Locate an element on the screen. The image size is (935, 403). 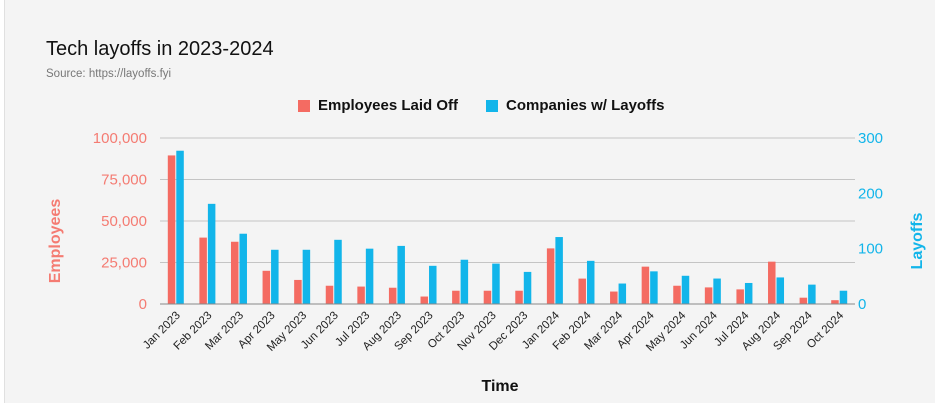
legend-swatch-employees is located at coordinates (304, 105).